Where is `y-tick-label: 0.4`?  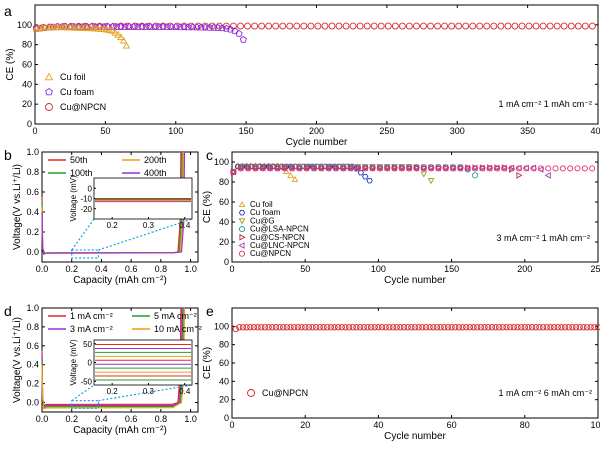
y-tick-label: 0.4 is located at coordinates (32, 212).